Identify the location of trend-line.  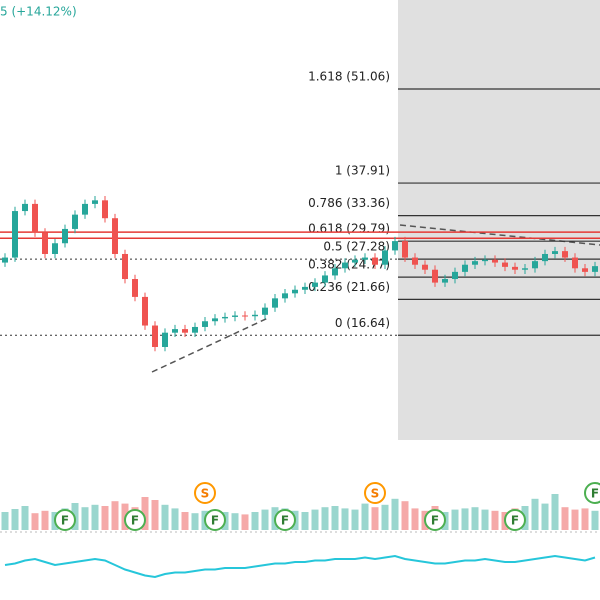
(499, 235).